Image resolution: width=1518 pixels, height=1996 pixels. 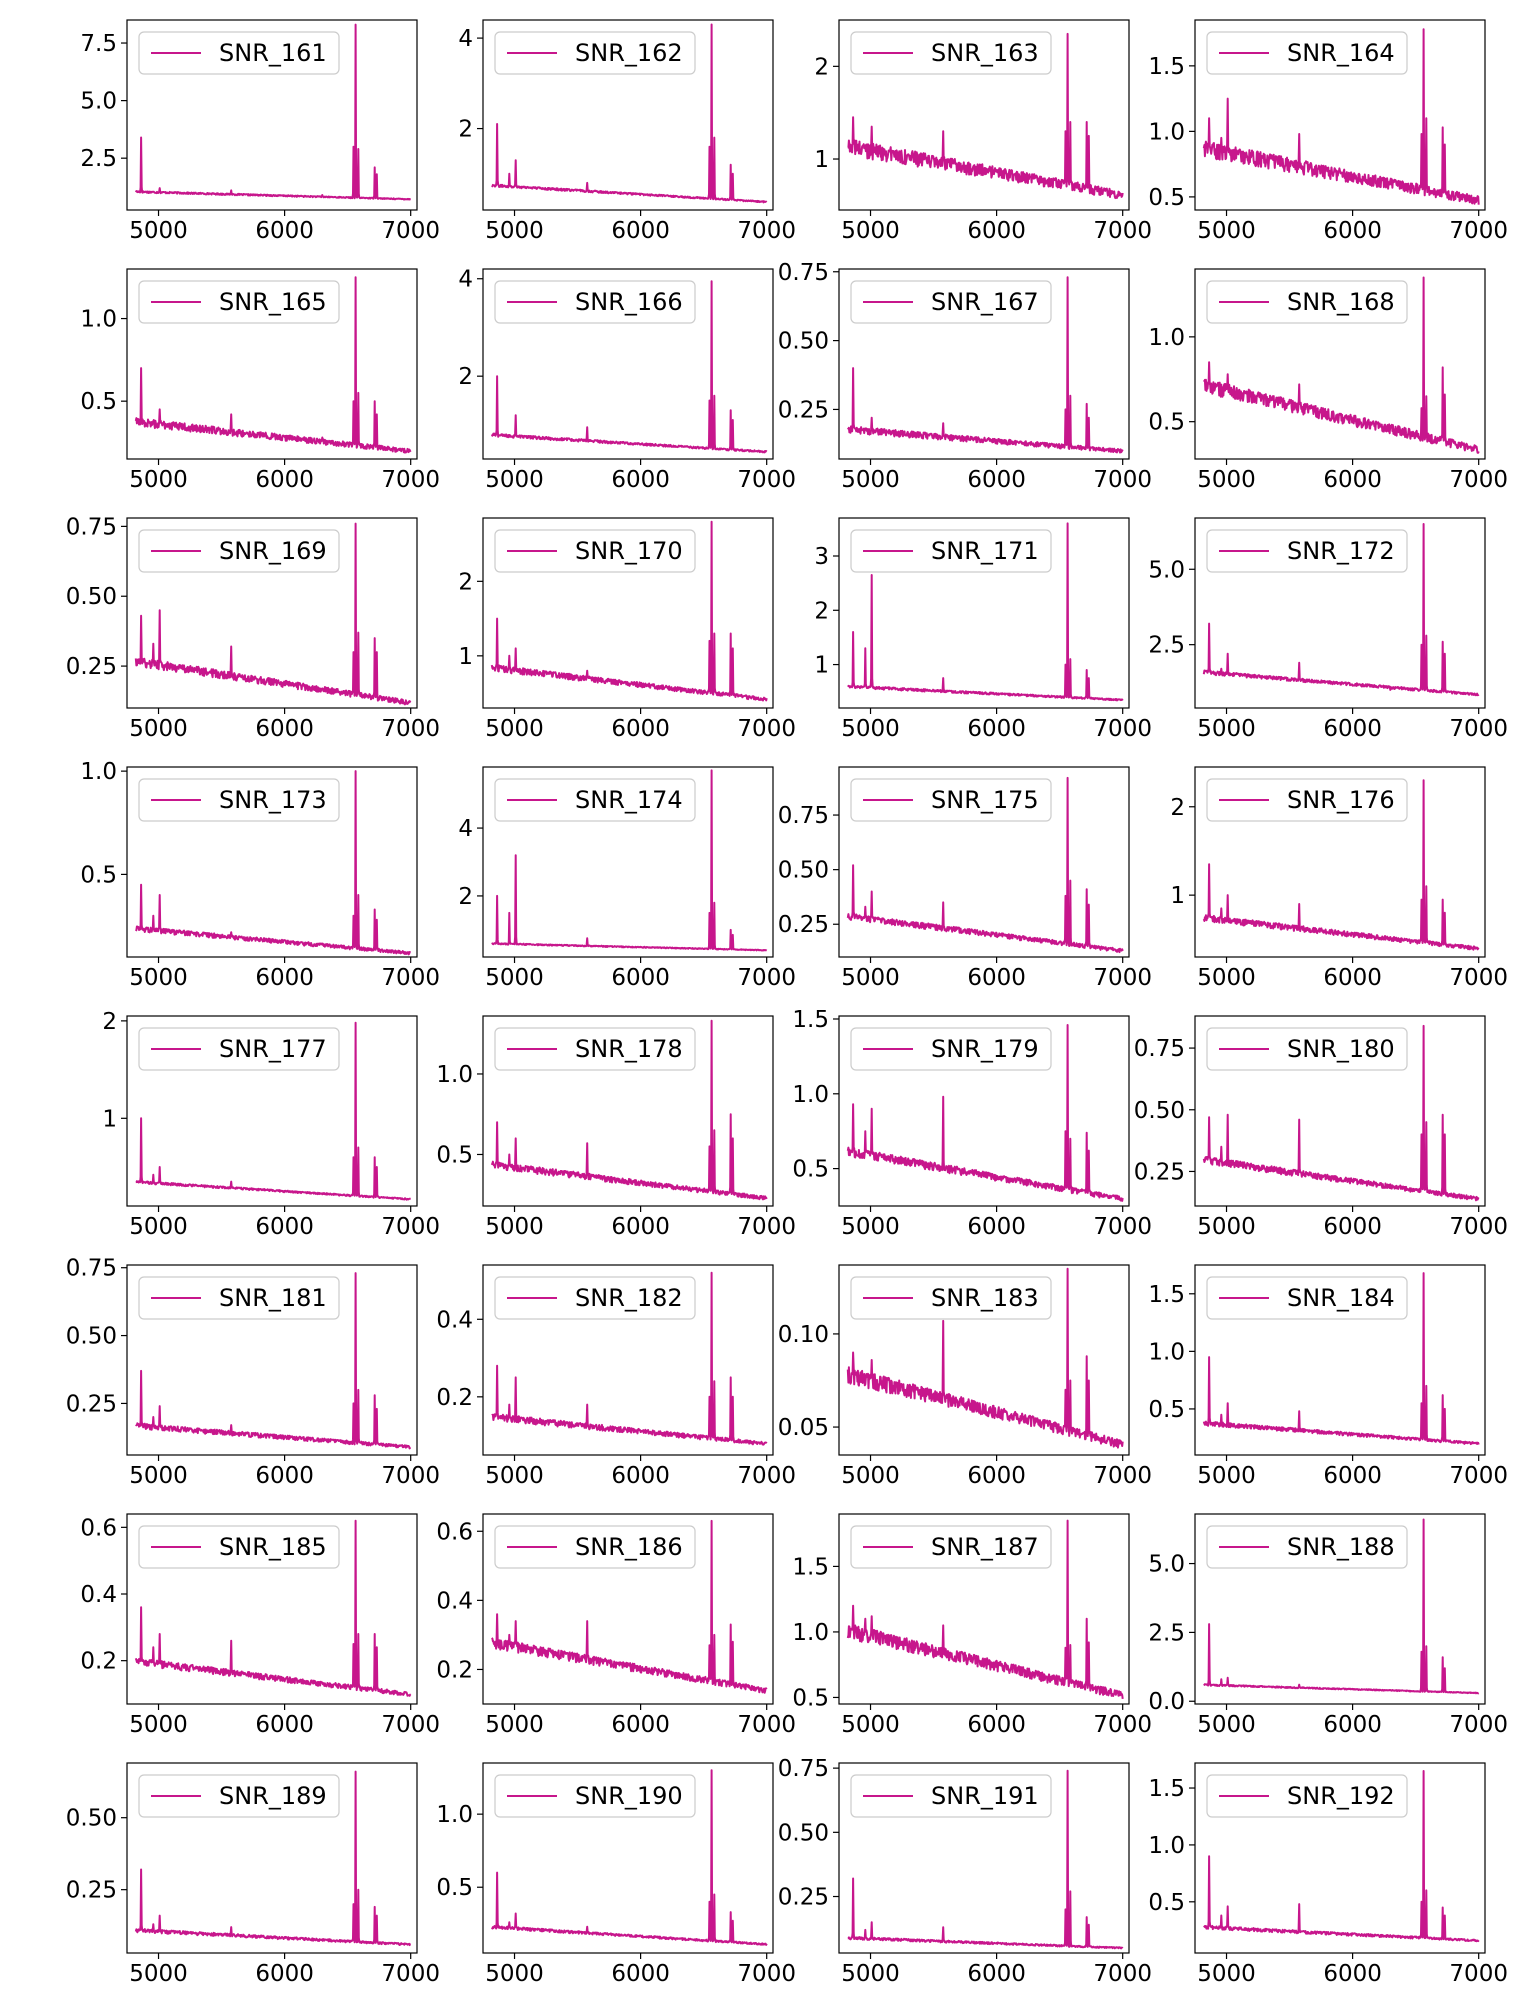 What do you see at coordinates (803, 1335) in the screenshot?
I see `y-tick-label: 0.10` at bounding box center [803, 1335].